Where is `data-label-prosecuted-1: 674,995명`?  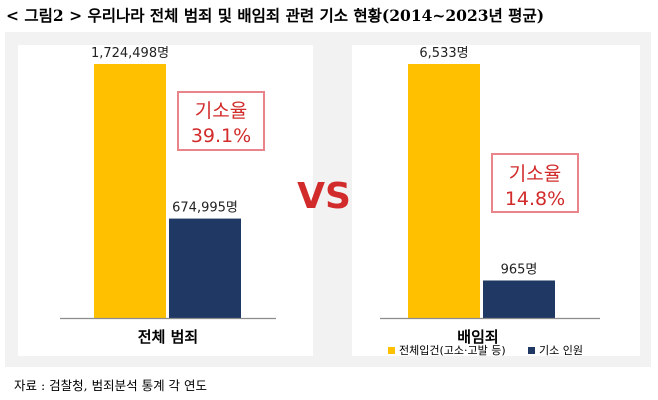
data-label-prosecuted-1: 674,995명 is located at coordinates (205, 208).